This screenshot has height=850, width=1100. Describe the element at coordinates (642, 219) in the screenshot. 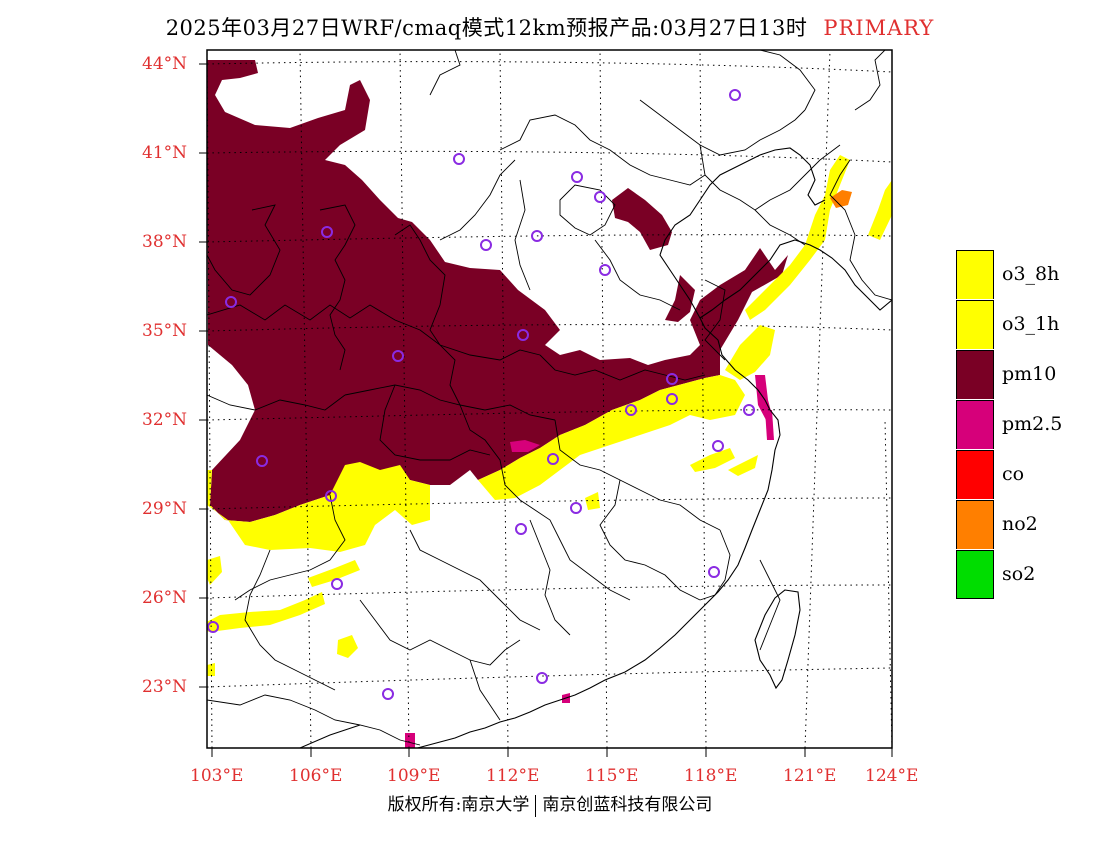

I see `pm10-north-patch` at that location.